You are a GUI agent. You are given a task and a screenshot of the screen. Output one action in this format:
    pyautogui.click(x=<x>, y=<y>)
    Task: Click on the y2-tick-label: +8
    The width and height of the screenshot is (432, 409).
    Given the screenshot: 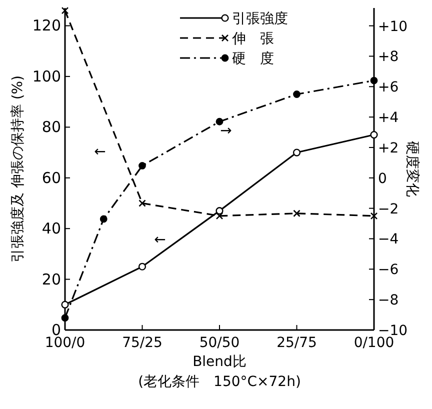 What is the action you would take?
    pyautogui.click(x=388, y=57)
    